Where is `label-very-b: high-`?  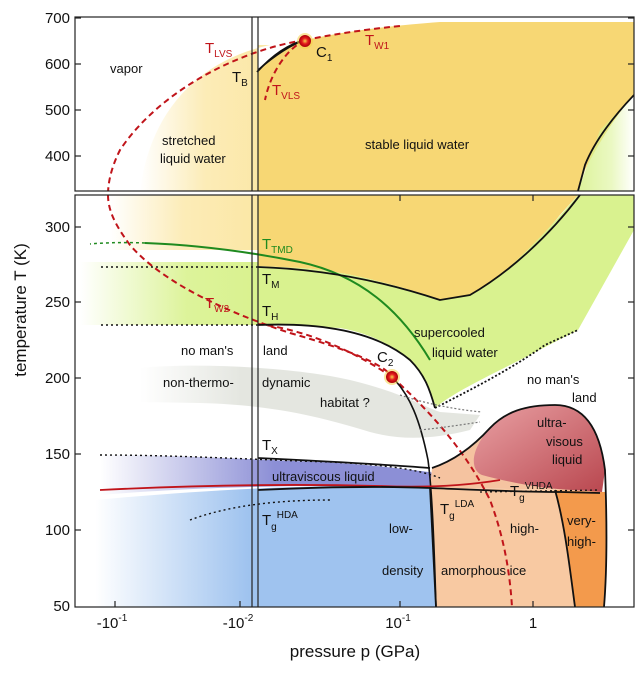 label-very-b: high- is located at coordinates (581, 541).